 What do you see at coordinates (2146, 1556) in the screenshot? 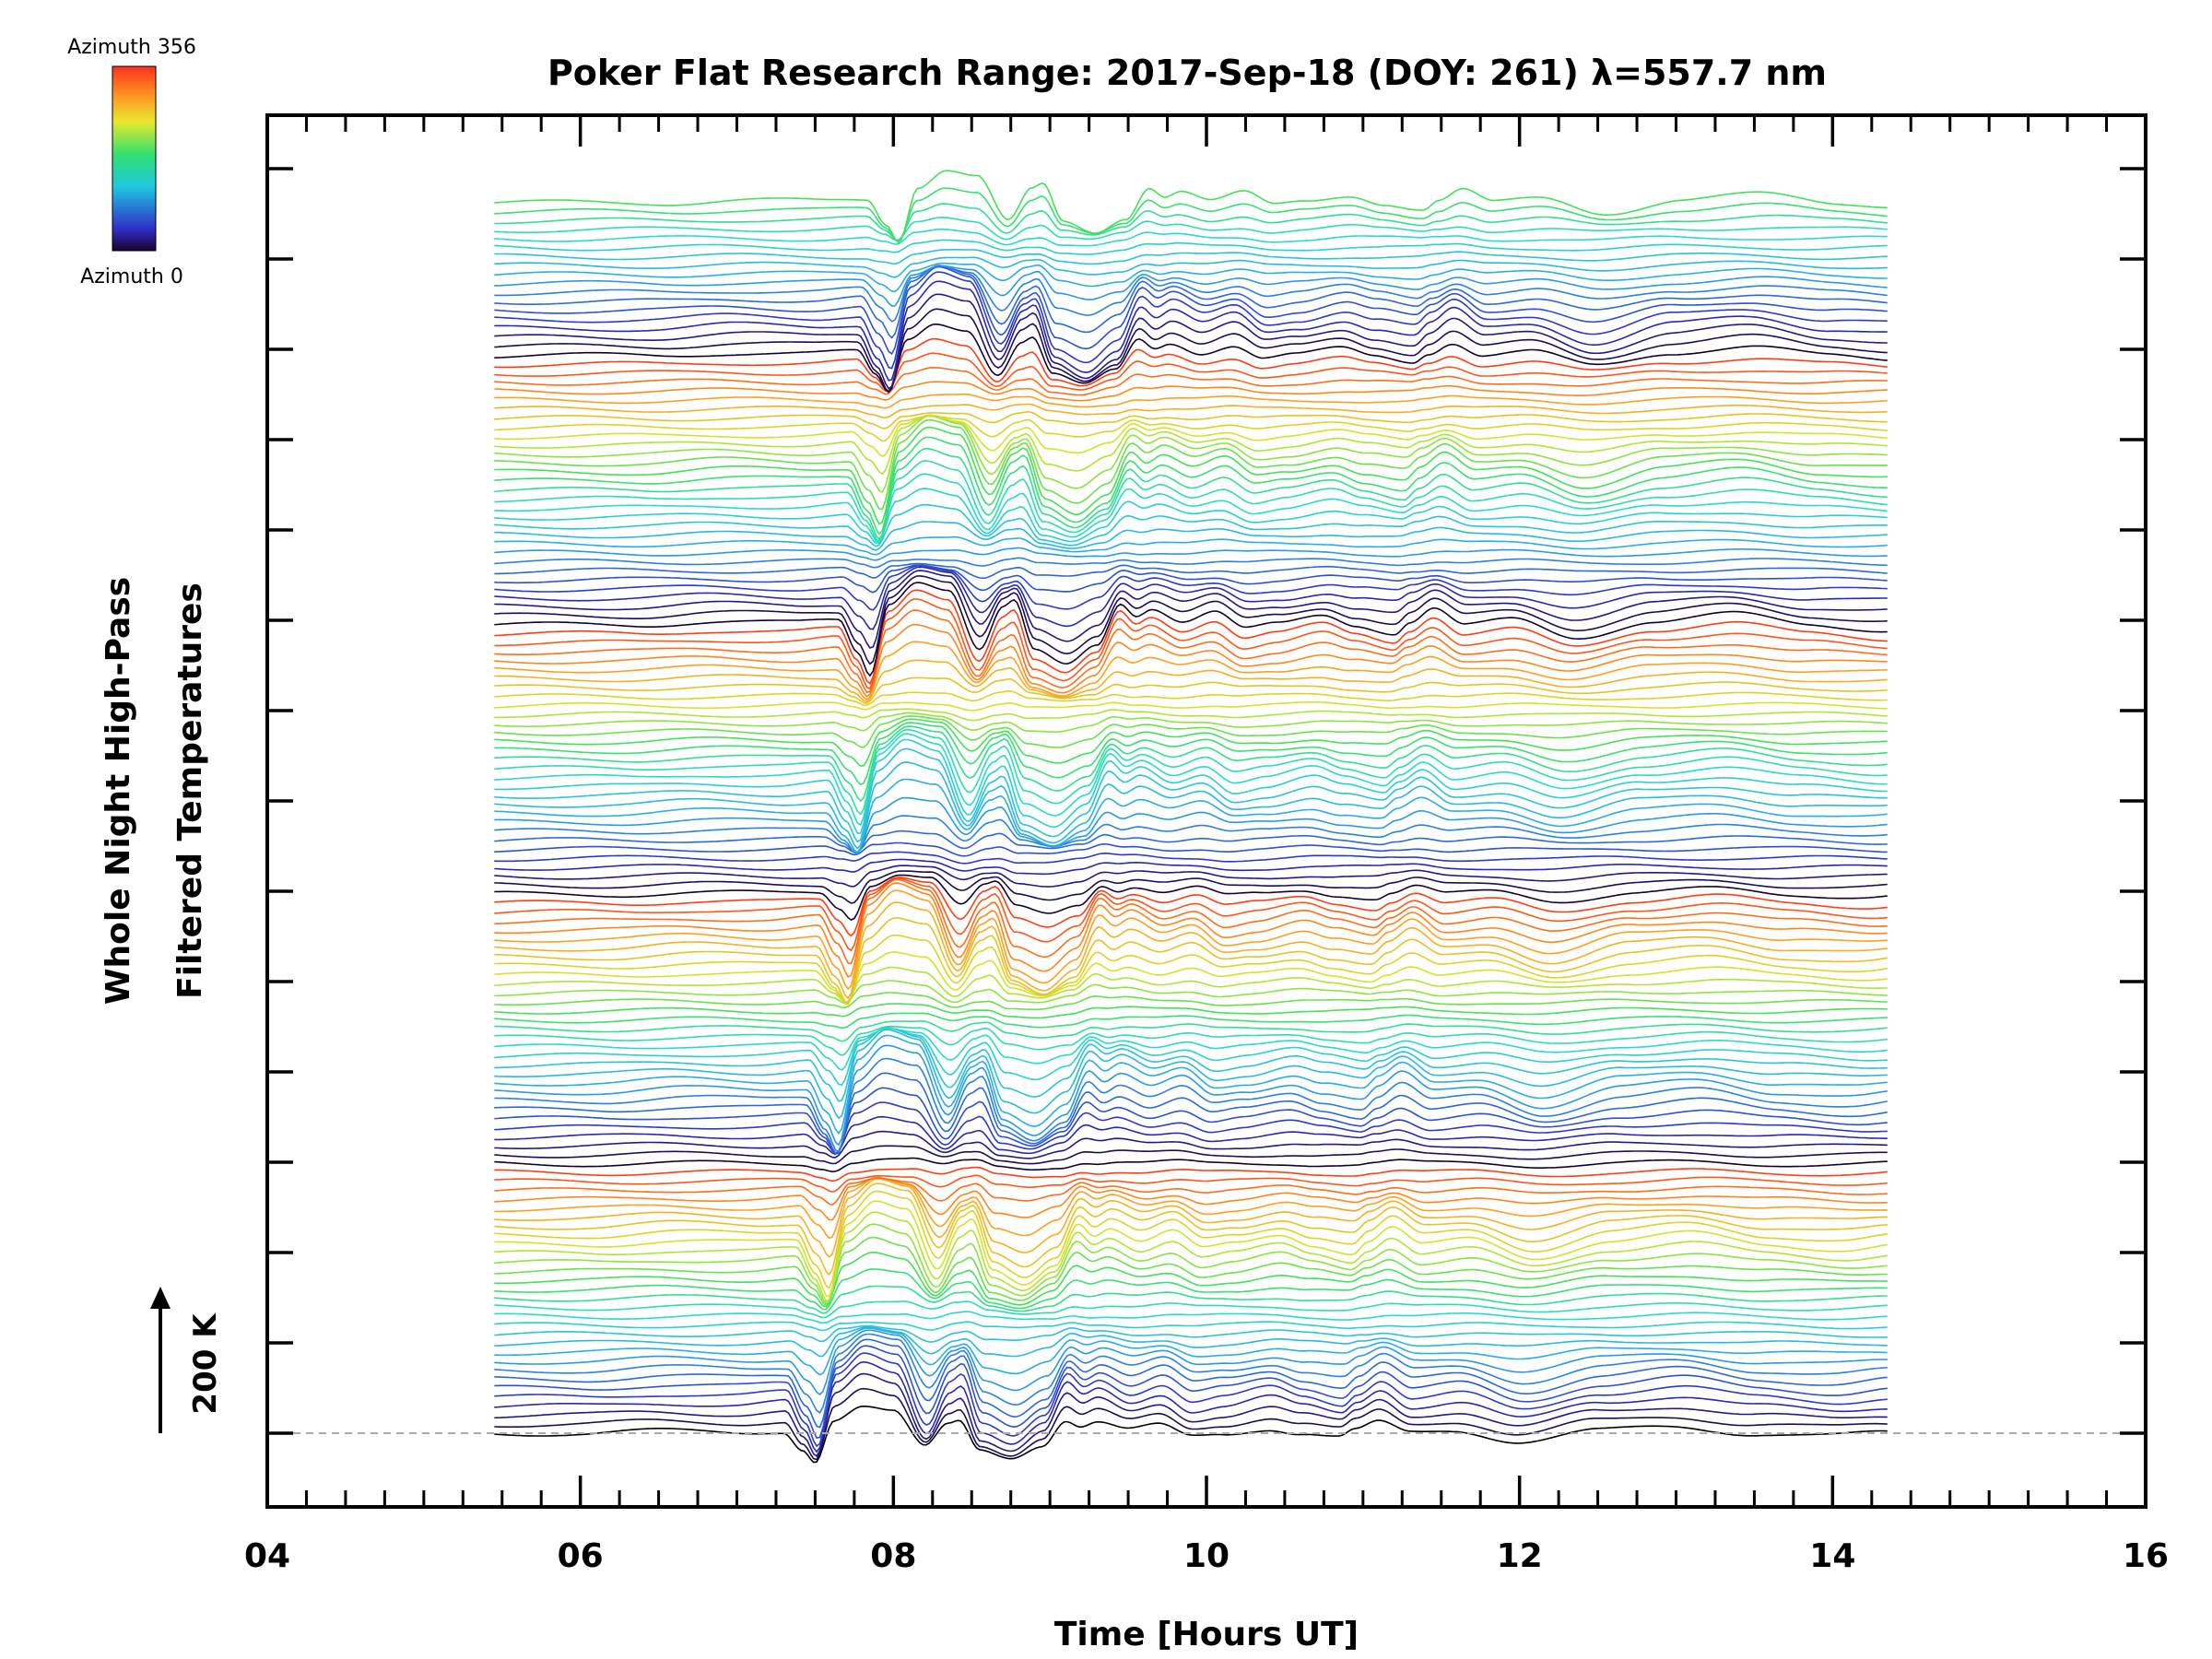
I see `x-tick-label: 16` at bounding box center [2146, 1556].